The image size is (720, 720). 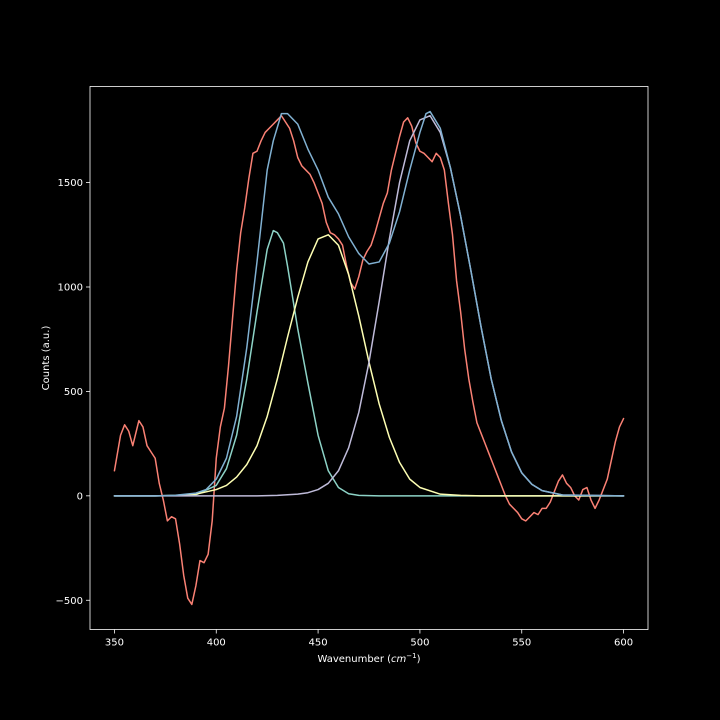 What do you see at coordinates (369, 639) in the screenshot?
I see `x-axis-ticks: 350 400 450 500 550 600` at bounding box center [369, 639].